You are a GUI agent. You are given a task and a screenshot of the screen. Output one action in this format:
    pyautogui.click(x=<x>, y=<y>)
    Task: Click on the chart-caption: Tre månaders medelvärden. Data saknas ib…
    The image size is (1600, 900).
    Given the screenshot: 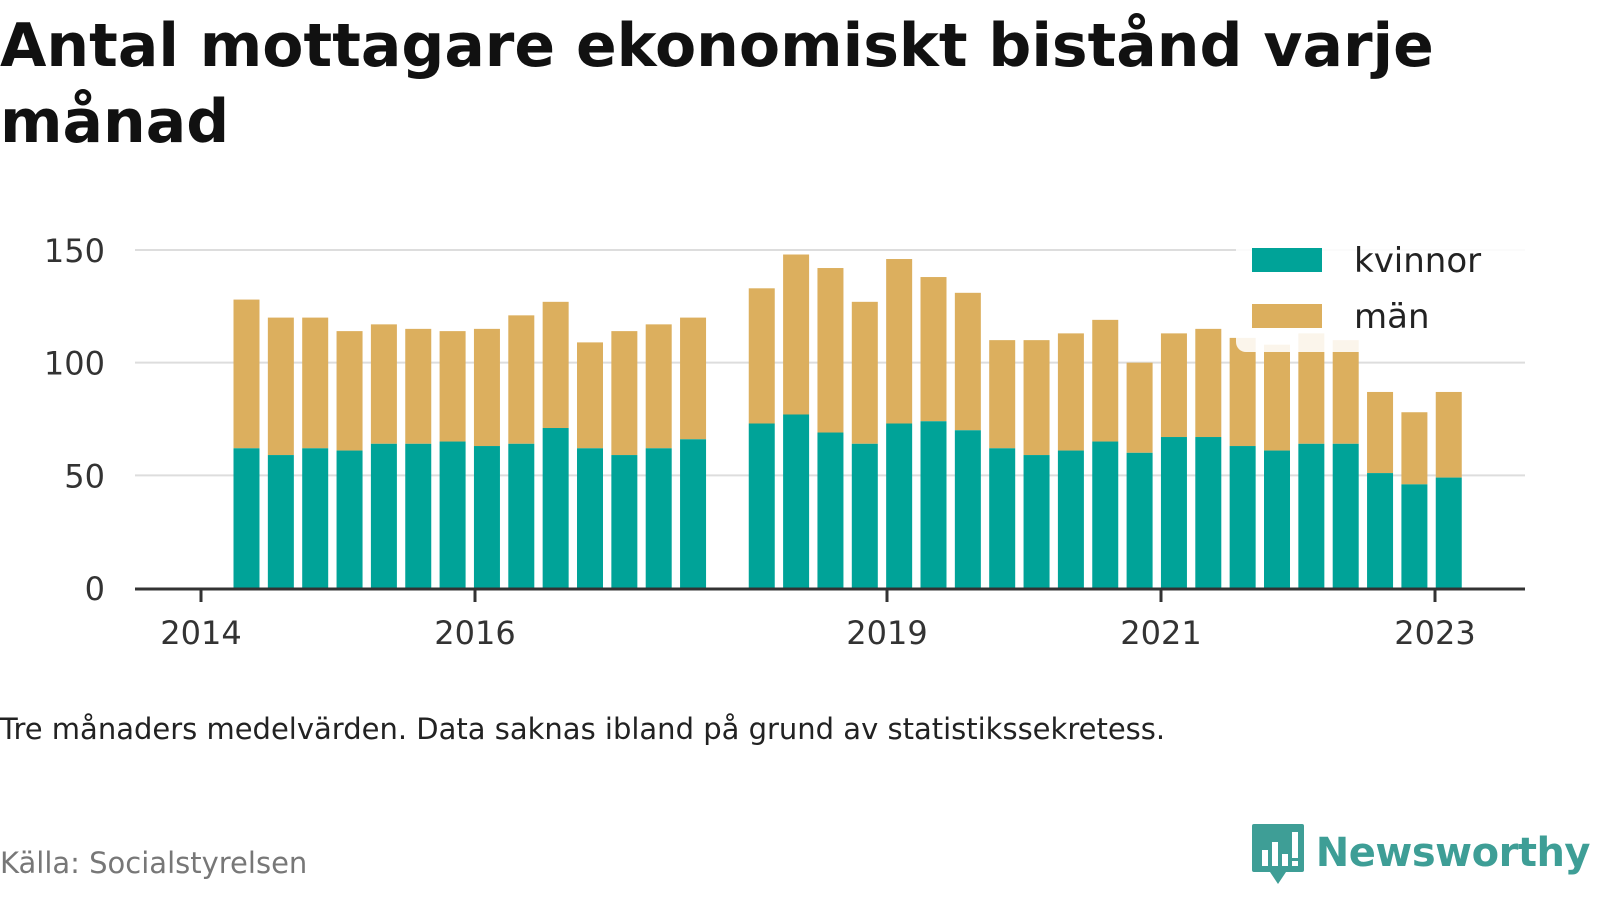 What is the action you would take?
    pyautogui.click(x=583, y=729)
    